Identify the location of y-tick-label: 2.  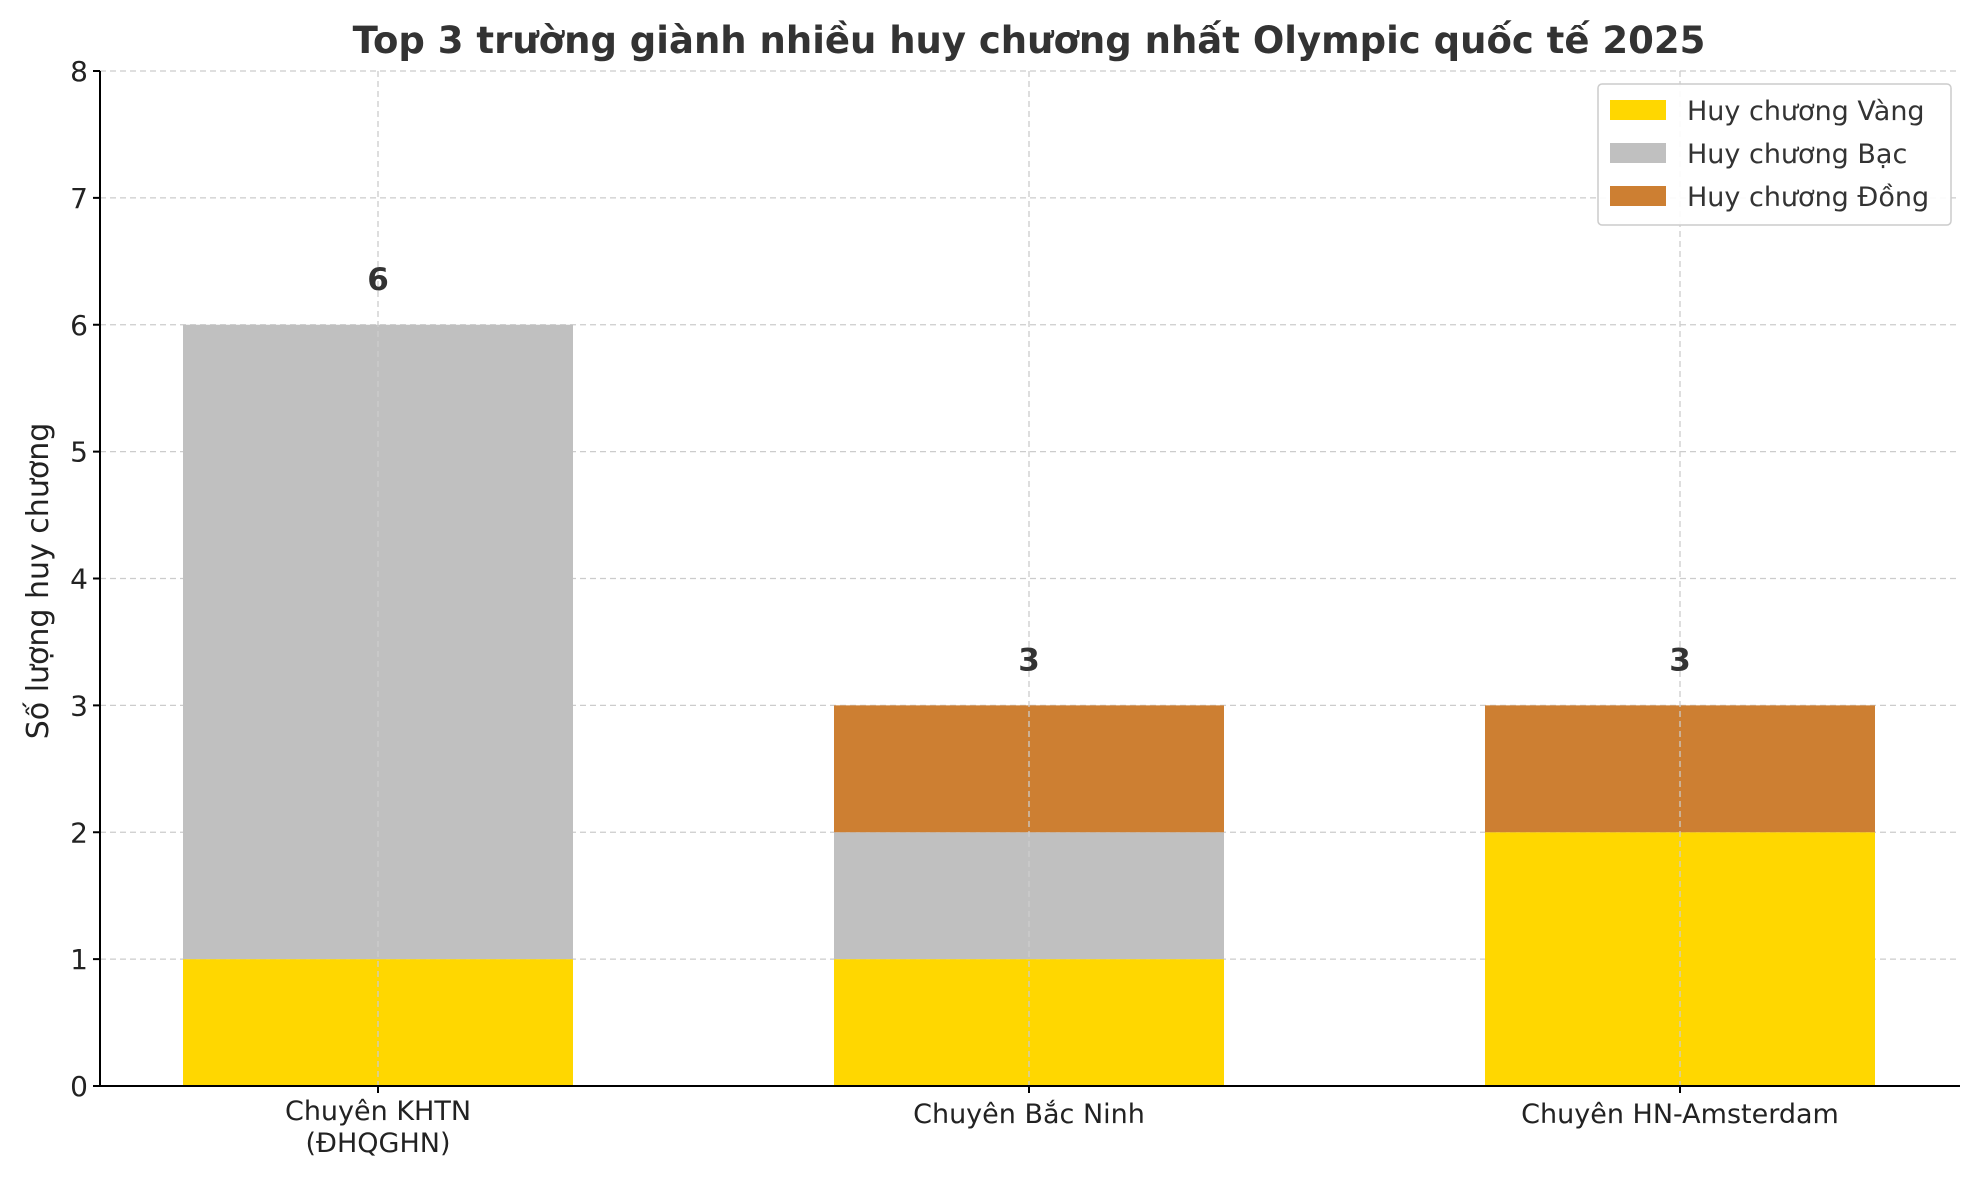
(79, 832).